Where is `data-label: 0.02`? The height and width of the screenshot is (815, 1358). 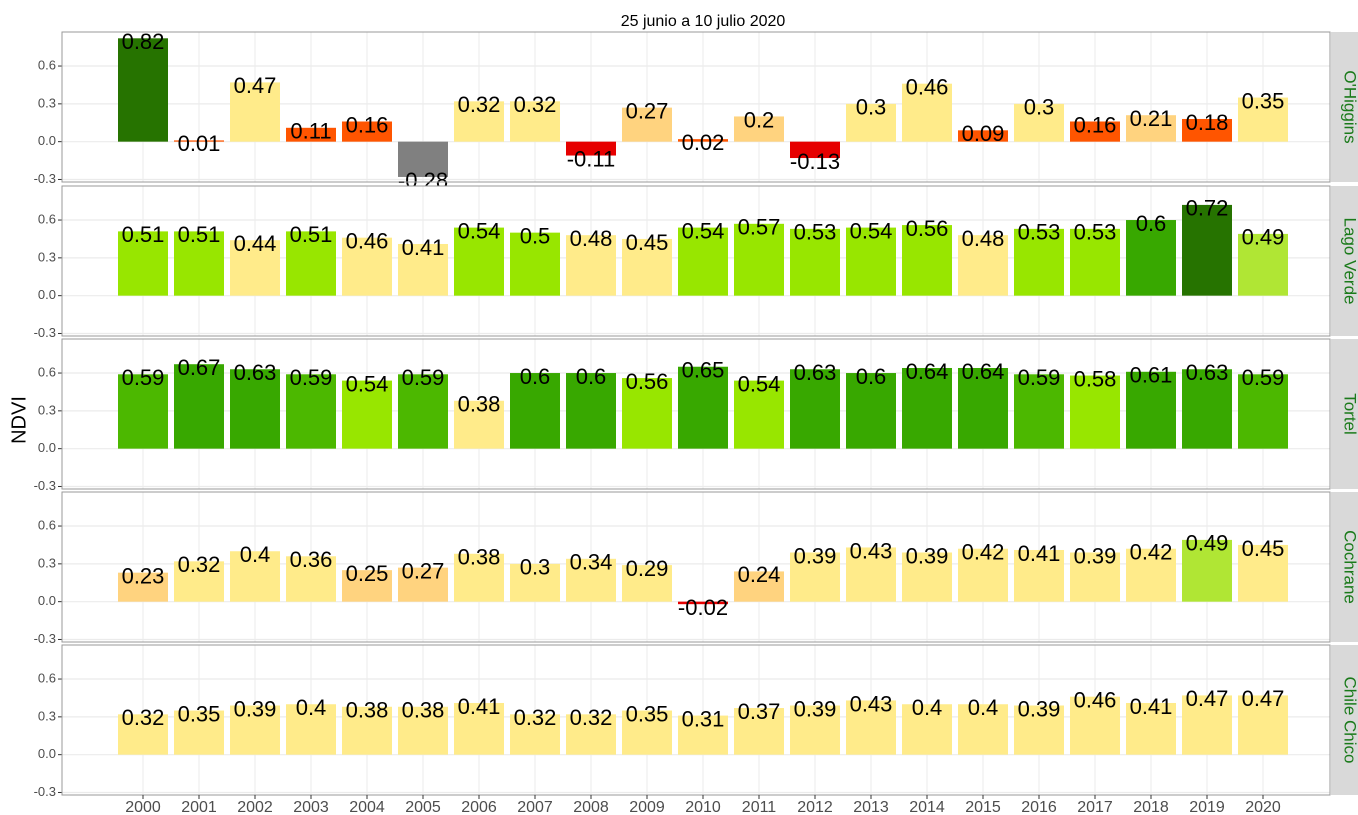 data-label: 0.02 is located at coordinates (703, 142).